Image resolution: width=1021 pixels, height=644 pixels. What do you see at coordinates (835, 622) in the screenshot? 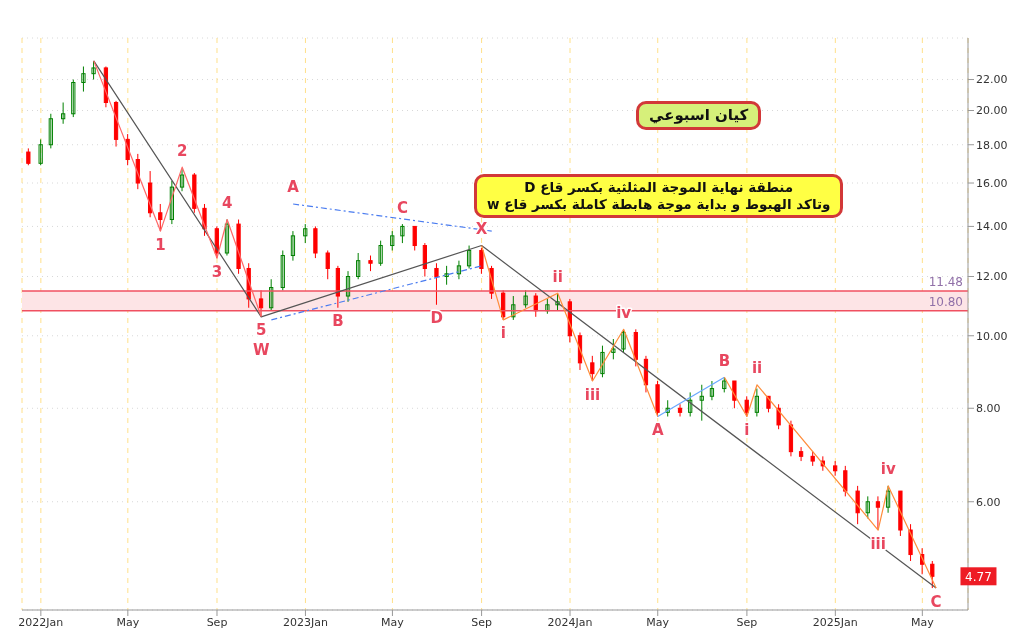
I see `x-tick-label: 2025Jan` at bounding box center [835, 622].